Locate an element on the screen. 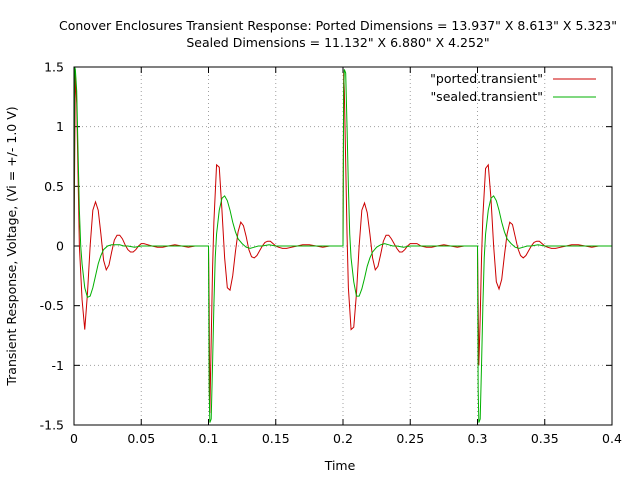 This screenshot has height=480, width=640. y-tick-label: 1.5 is located at coordinates (54, 67).